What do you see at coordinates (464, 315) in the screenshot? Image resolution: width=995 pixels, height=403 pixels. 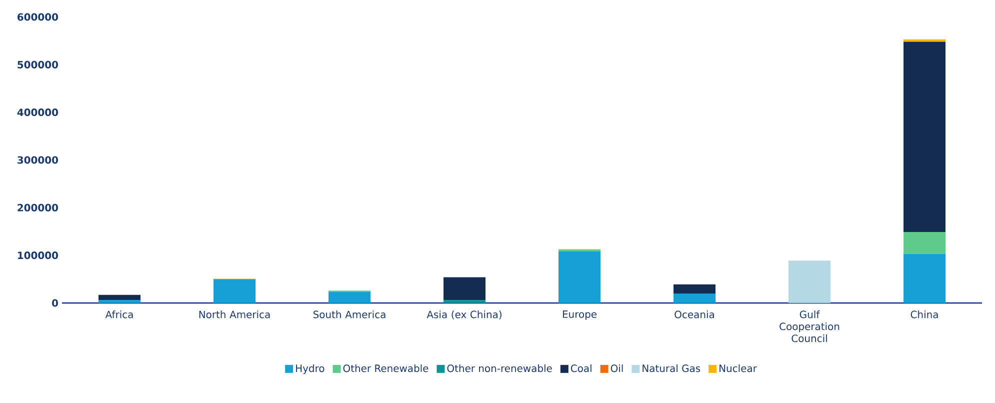 I see `x-tick-label: Asia (ex China)` at bounding box center [464, 315].